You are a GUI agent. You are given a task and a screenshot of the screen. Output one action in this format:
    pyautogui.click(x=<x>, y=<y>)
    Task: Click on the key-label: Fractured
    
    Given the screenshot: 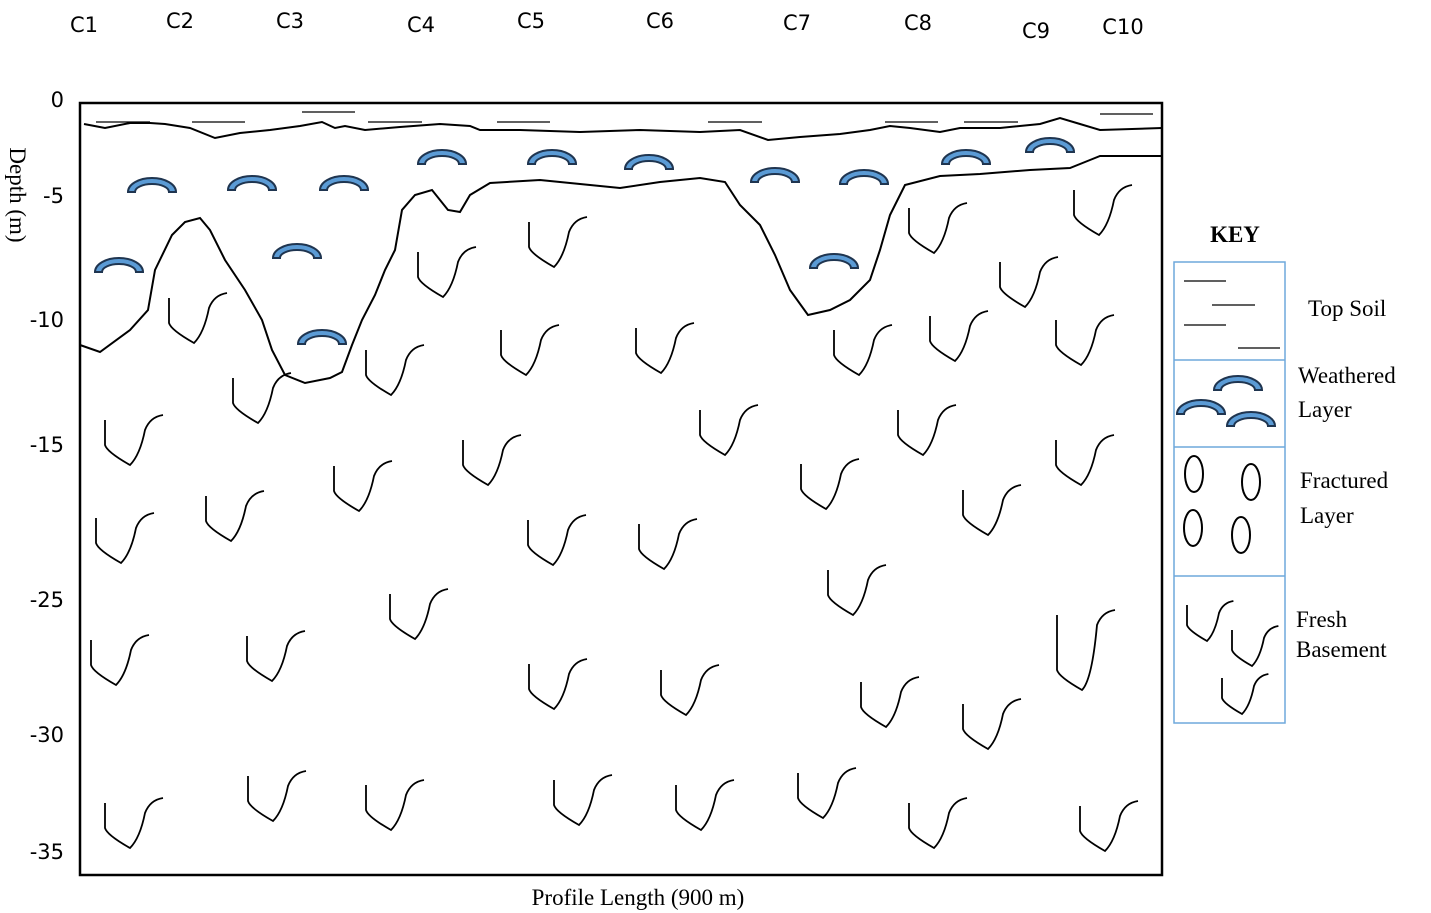 What is the action you would take?
    pyautogui.click(x=1344, y=480)
    